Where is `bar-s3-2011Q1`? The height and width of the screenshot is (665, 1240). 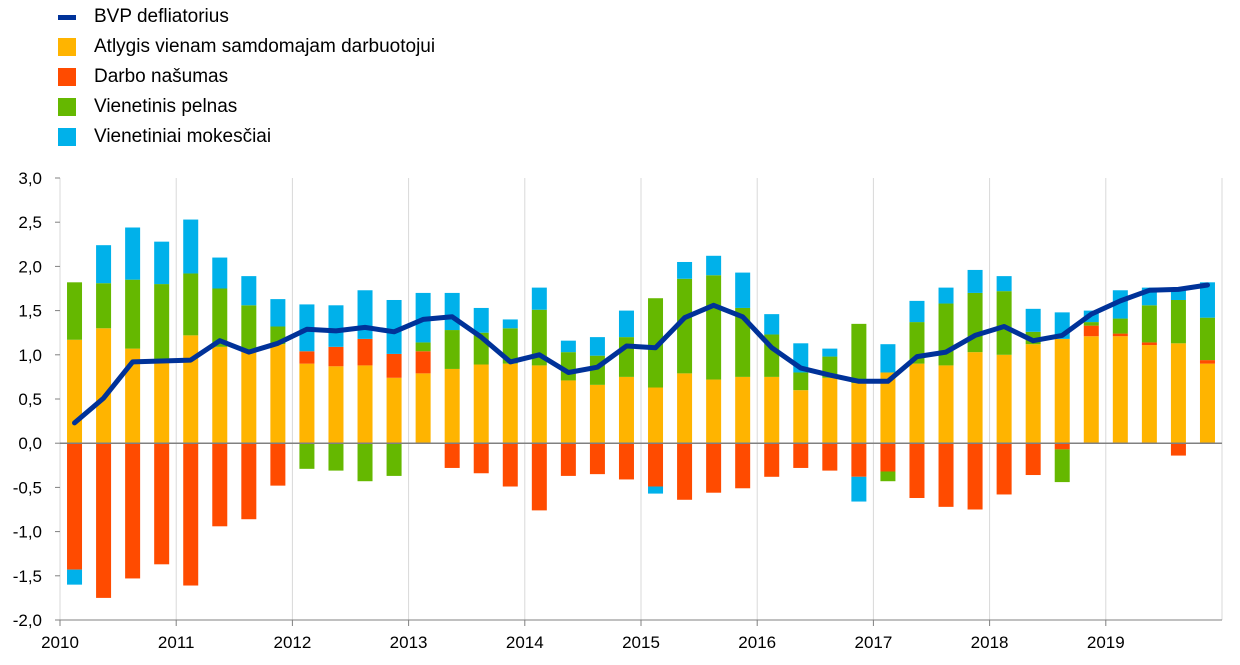
bar-s3-2011Q1 is located at coordinates (191, 246).